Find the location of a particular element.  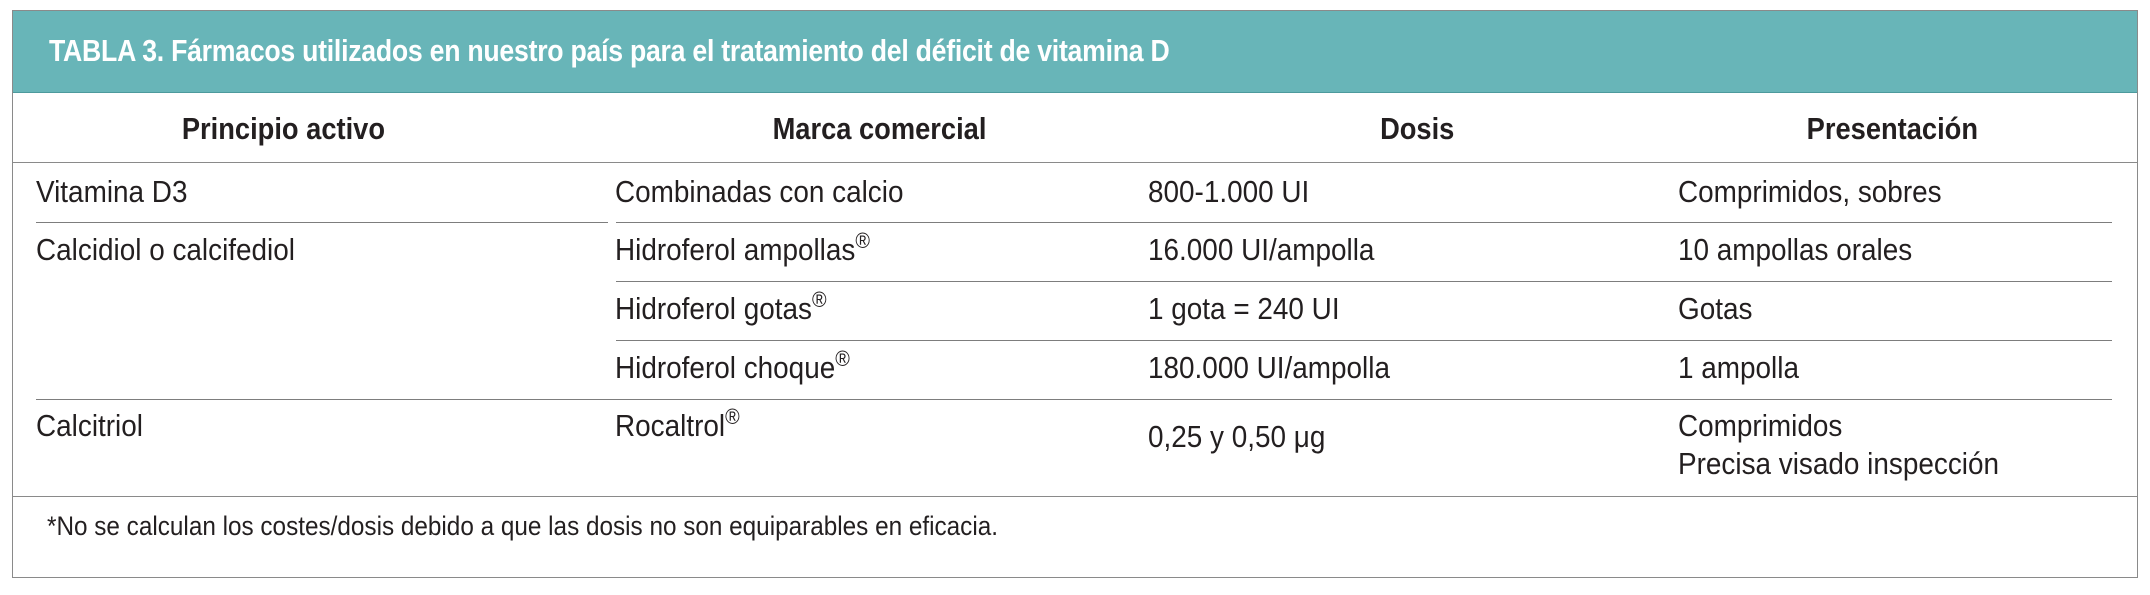

row-1-dosis: 800-1.000 UI is located at coordinates (1229, 191).